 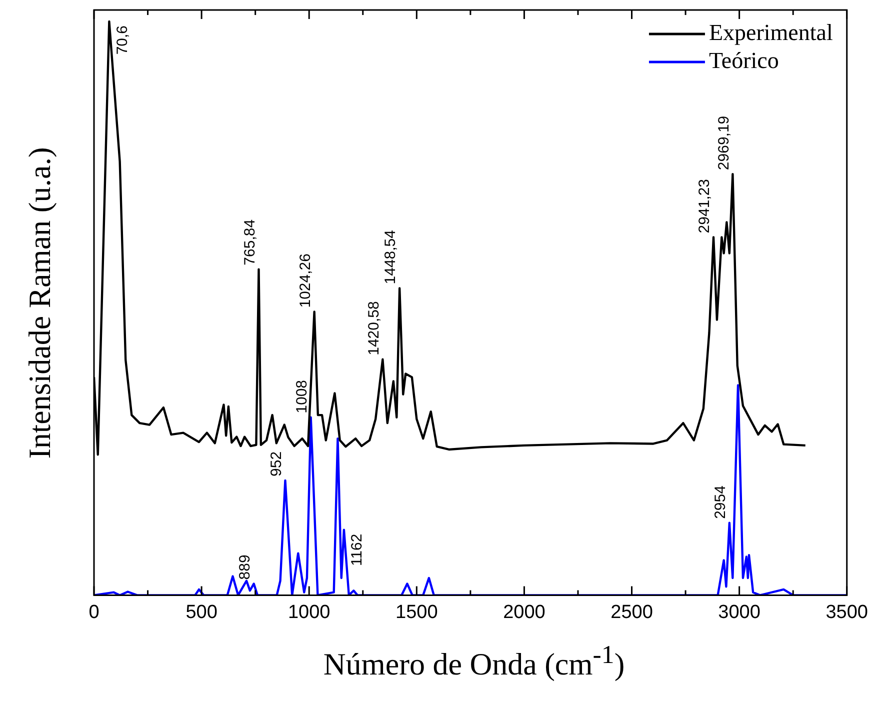 What do you see at coordinates (847, 612) in the screenshot?
I see `x-tick-label: 3500` at bounding box center [847, 612].